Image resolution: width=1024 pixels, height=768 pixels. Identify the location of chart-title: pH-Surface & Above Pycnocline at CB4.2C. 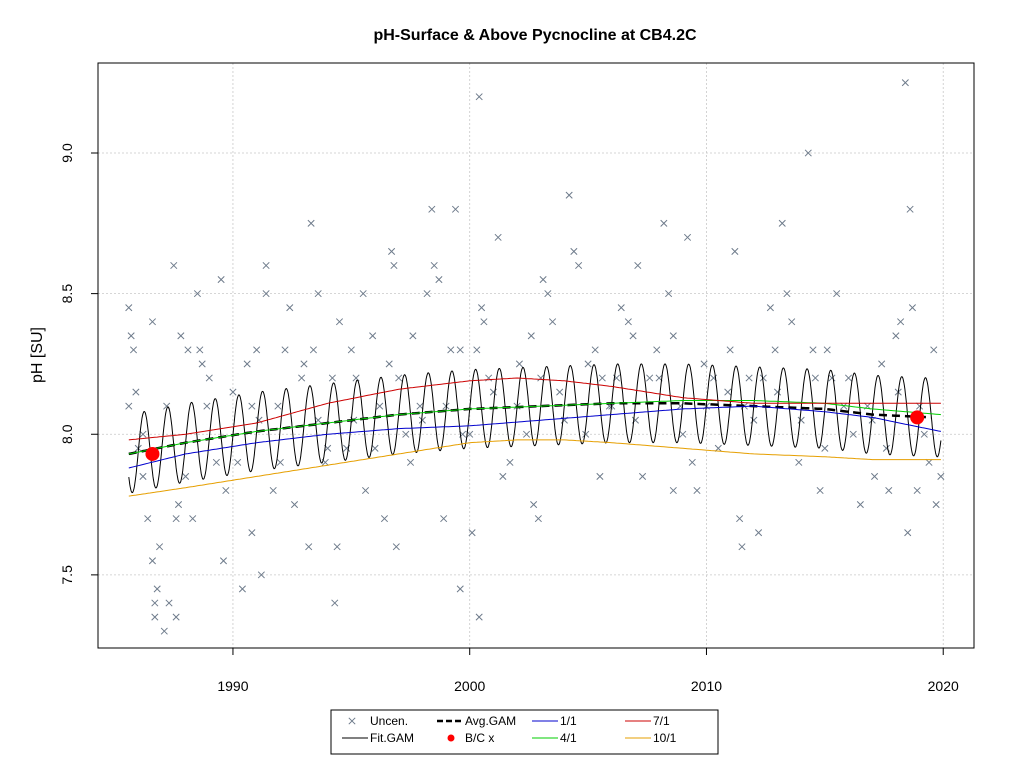
(534, 35).